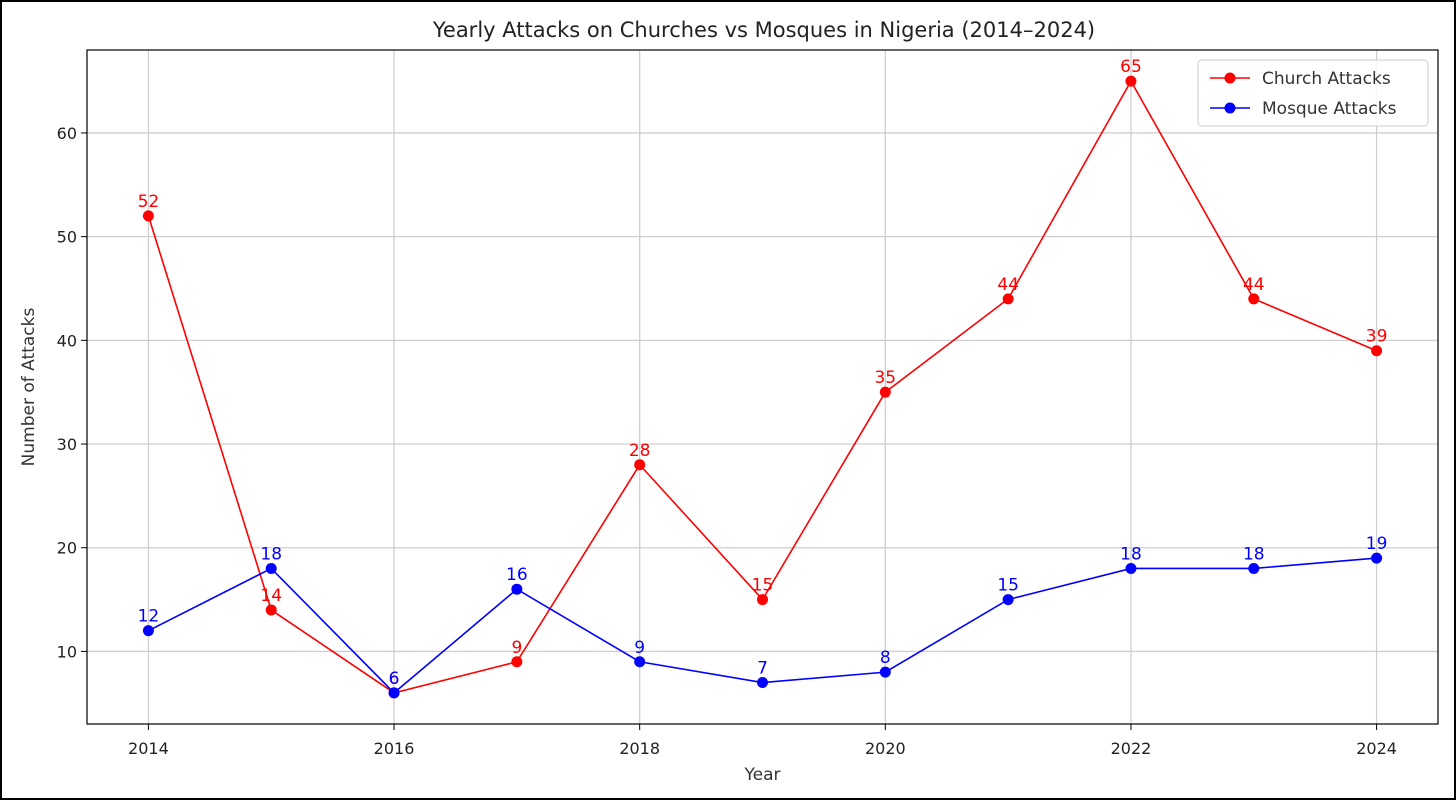  Describe the element at coordinates (394, 679) in the screenshot. I see `data-label: 6` at that location.